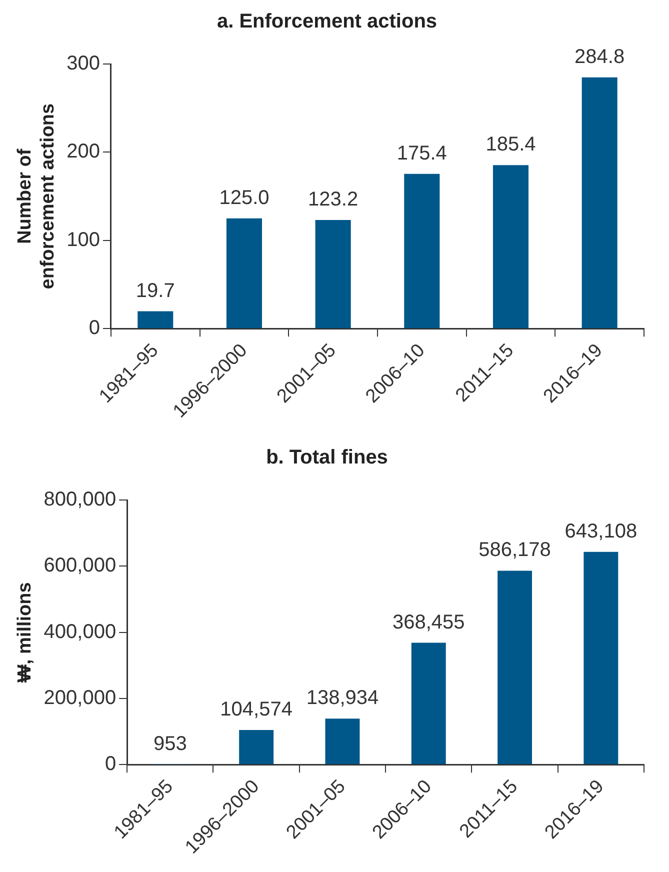 The height and width of the screenshot is (872, 669). Describe the element at coordinates (342, 698) in the screenshot. I see `data-label: 138,934` at that location.